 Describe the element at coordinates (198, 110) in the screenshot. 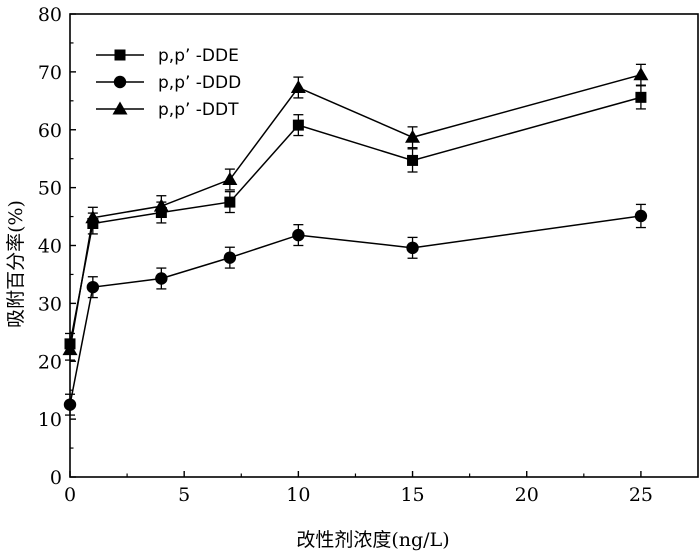

I see `legend-label: p,p’ -DDT` at that location.